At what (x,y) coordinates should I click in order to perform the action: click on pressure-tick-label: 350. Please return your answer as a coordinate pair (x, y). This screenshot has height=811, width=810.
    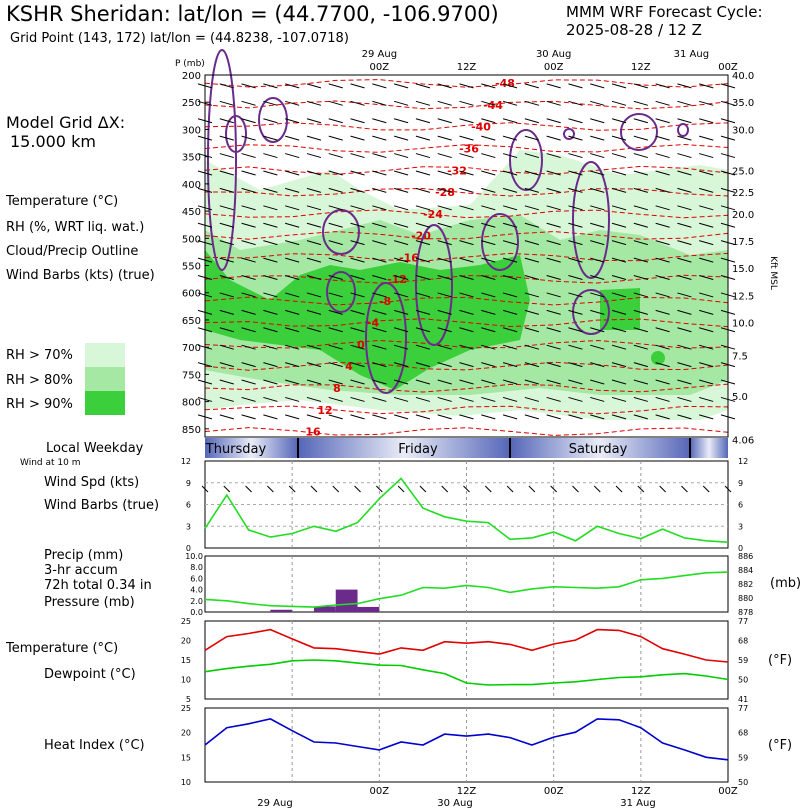
    Looking at the image, I should click on (191, 158).